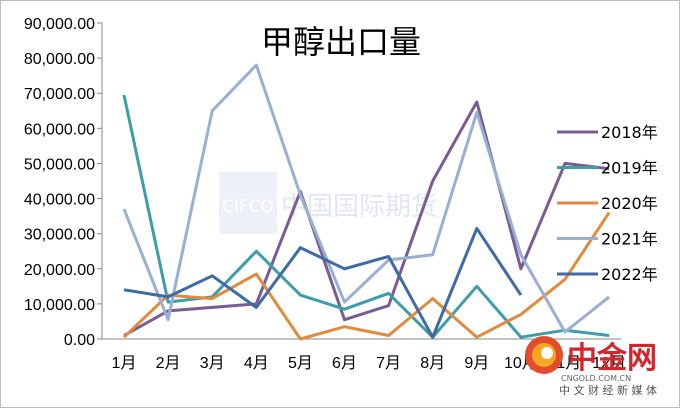  What do you see at coordinates (476, 363) in the screenshot?
I see `x-tick-label: 9月` at bounding box center [476, 363].